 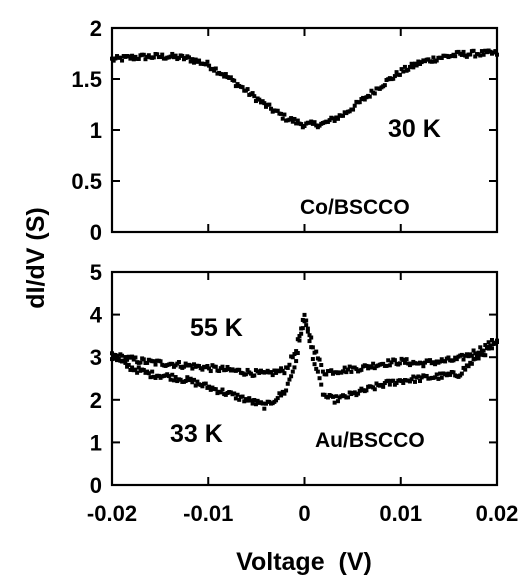 What do you see at coordinates (414, 129) in the screenshot?
I see `annotation-30k: 30 K` at bounding box center [414, 129].